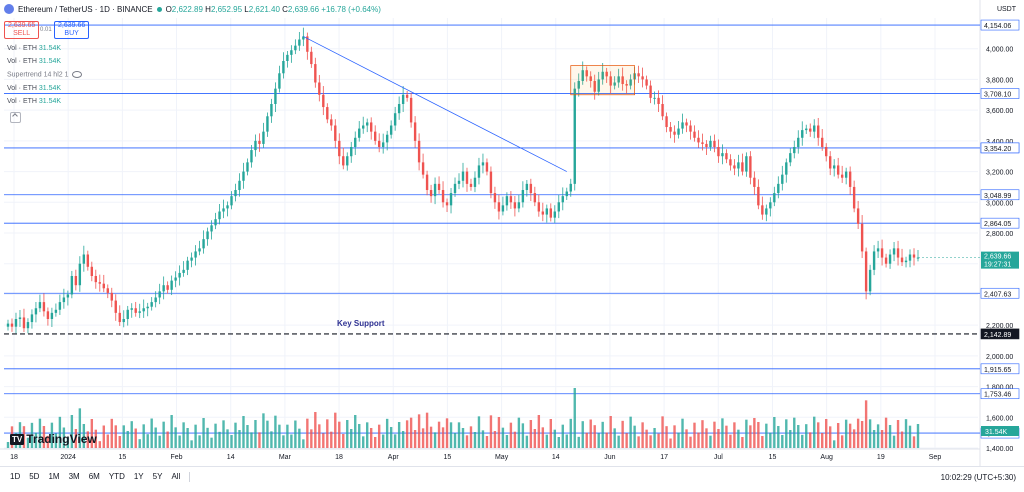 The width and height of the screenshot is (1024, 492). I want to click on eye-hidden-icon, so click(76, 74).